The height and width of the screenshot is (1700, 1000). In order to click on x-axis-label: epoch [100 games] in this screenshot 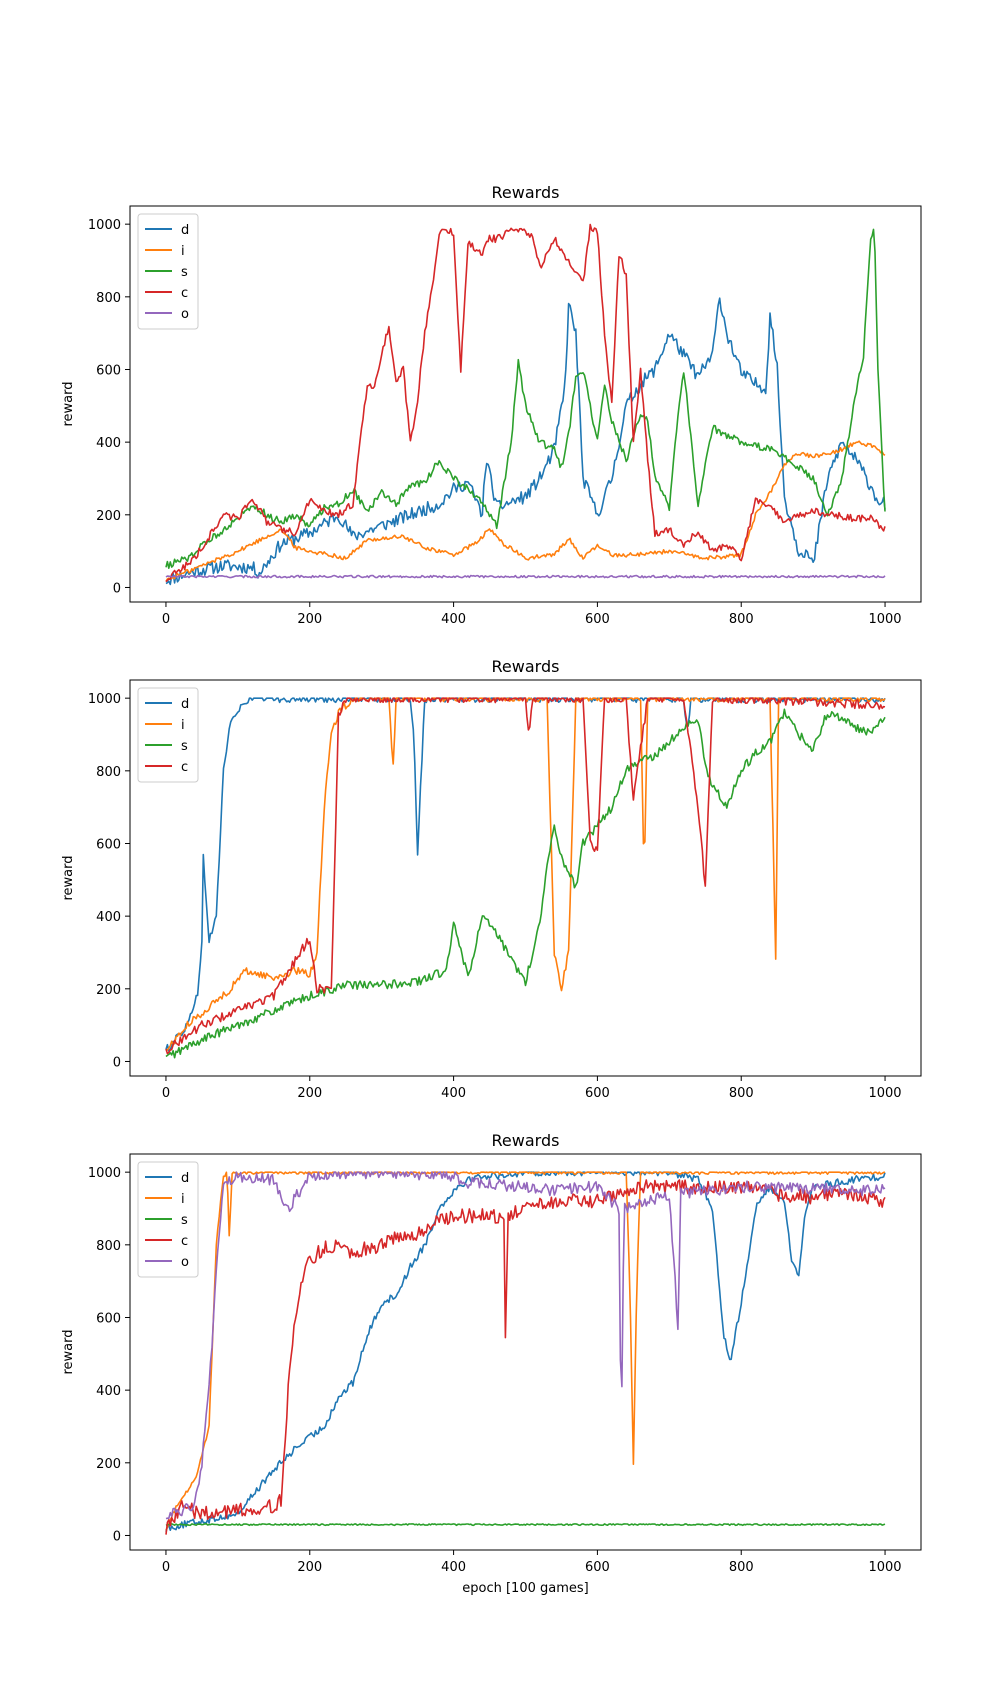, I will do `click(525, 1588)`.